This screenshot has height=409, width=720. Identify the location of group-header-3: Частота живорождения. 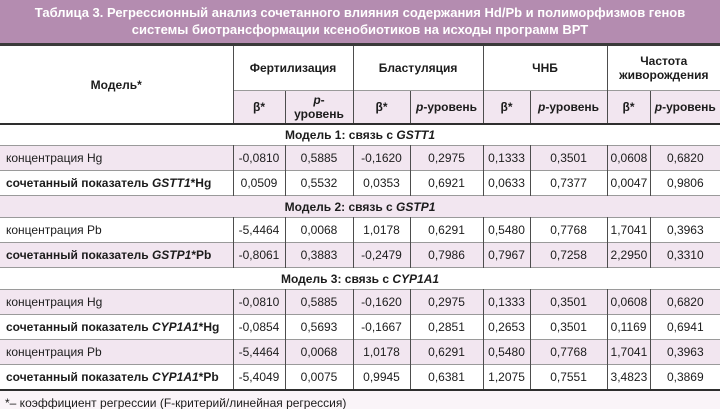
(663, 68).